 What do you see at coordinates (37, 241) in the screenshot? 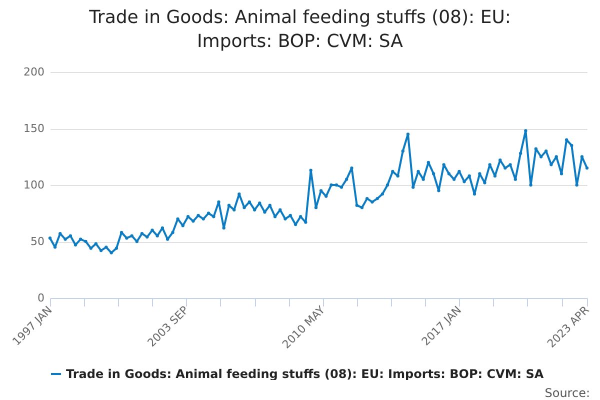
I see `y-tick-label: 50` at bounding box center [37, 241].